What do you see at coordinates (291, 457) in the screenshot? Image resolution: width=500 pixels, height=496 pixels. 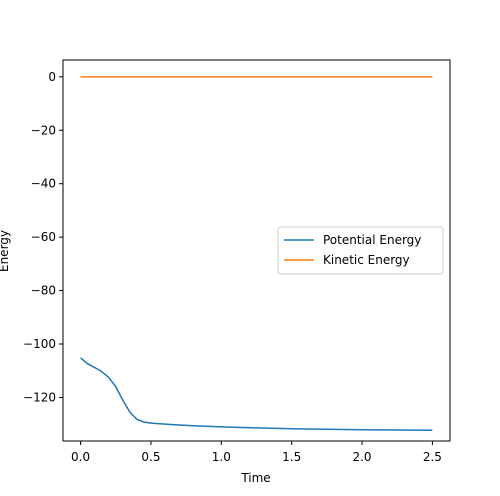 I see `x-tick-label: 1.5` at bounding box center [291, 457].